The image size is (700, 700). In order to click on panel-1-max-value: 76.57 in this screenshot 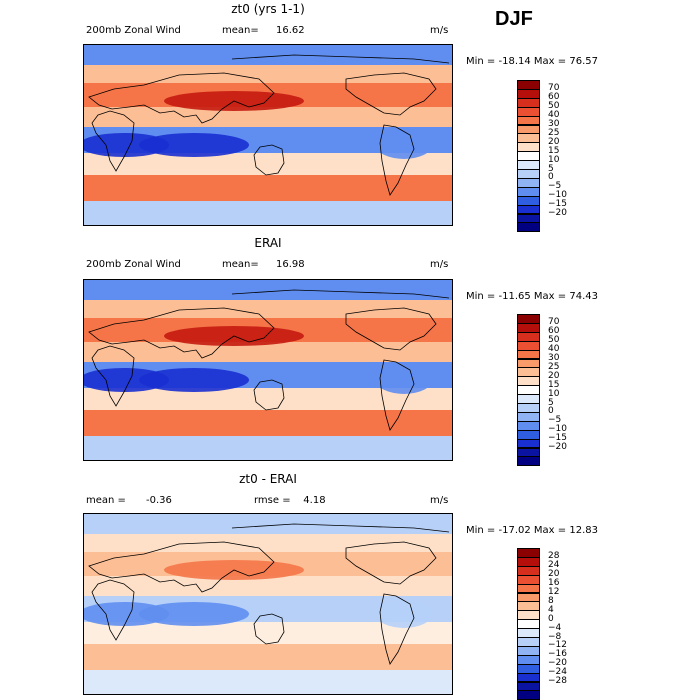, I will do `click(583, 61)`.